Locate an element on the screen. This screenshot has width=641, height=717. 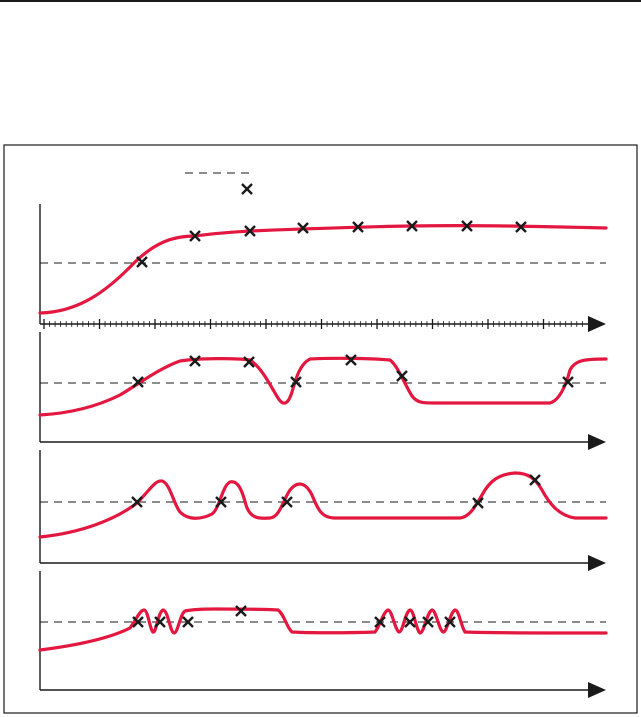
legend-cross-marker-icon is located at coordinates (247, 189).